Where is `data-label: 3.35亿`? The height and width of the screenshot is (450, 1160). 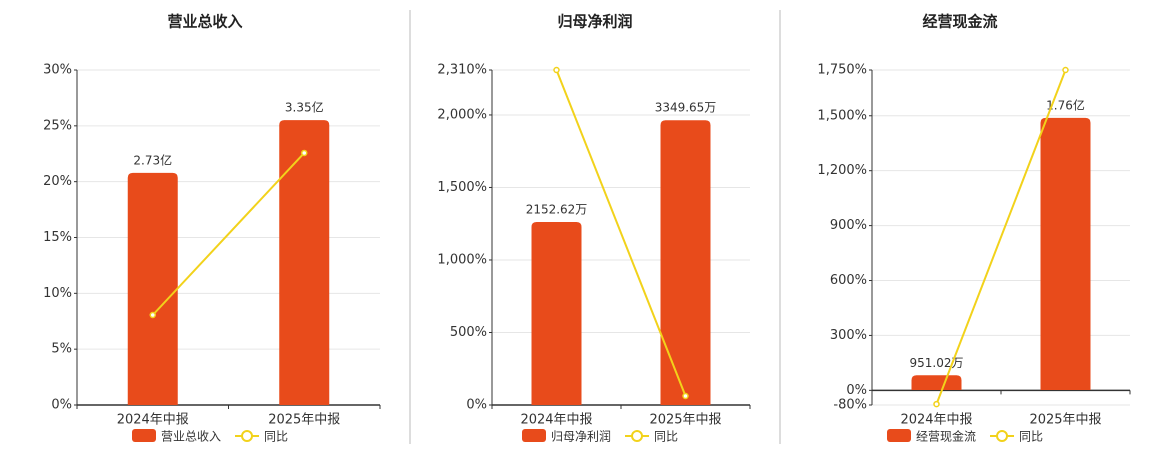 data-label: 3.35亿 is located at coordinates (304, 107).